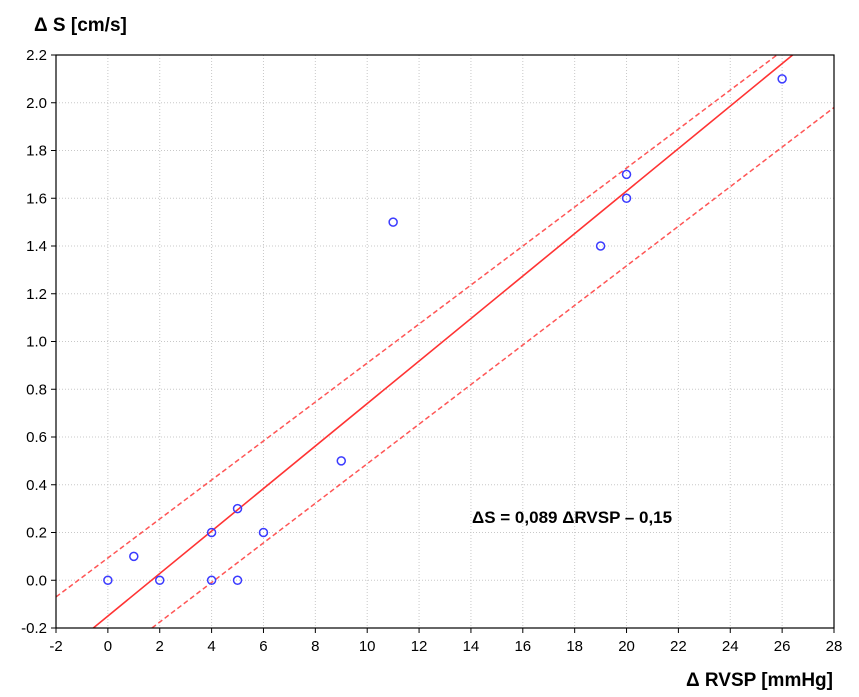 Image resolution: width=859 pixels, height=697 pixels. What do you see at coordinates (36, 246) in the screenshot?
I see `y-tick-label: 1.4` at bounding box center [36, 246].